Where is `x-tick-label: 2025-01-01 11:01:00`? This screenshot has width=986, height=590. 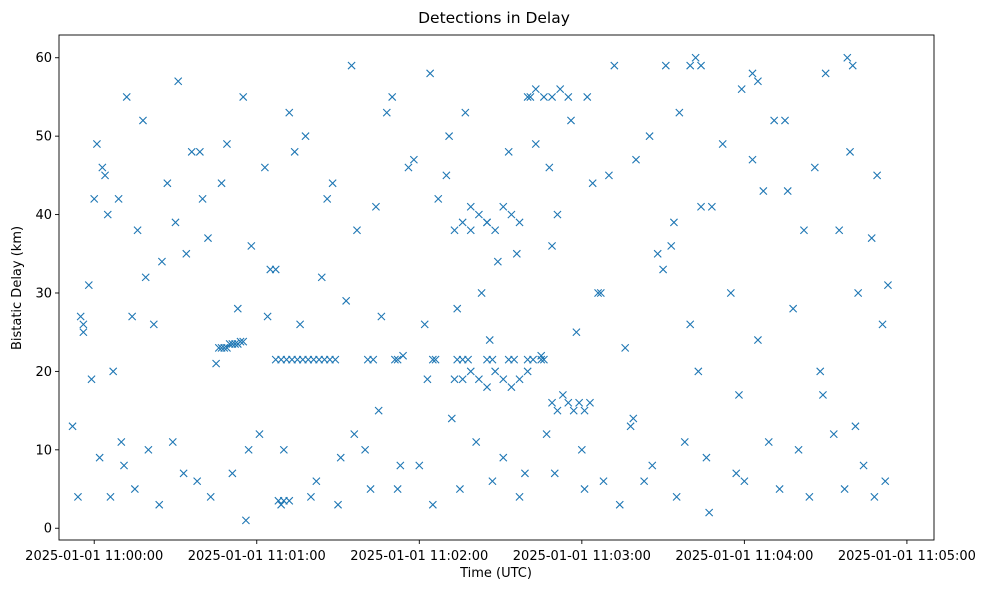
x-tick-label: 2025-01-01 11:01:00 is located at coordinates (257, 556).